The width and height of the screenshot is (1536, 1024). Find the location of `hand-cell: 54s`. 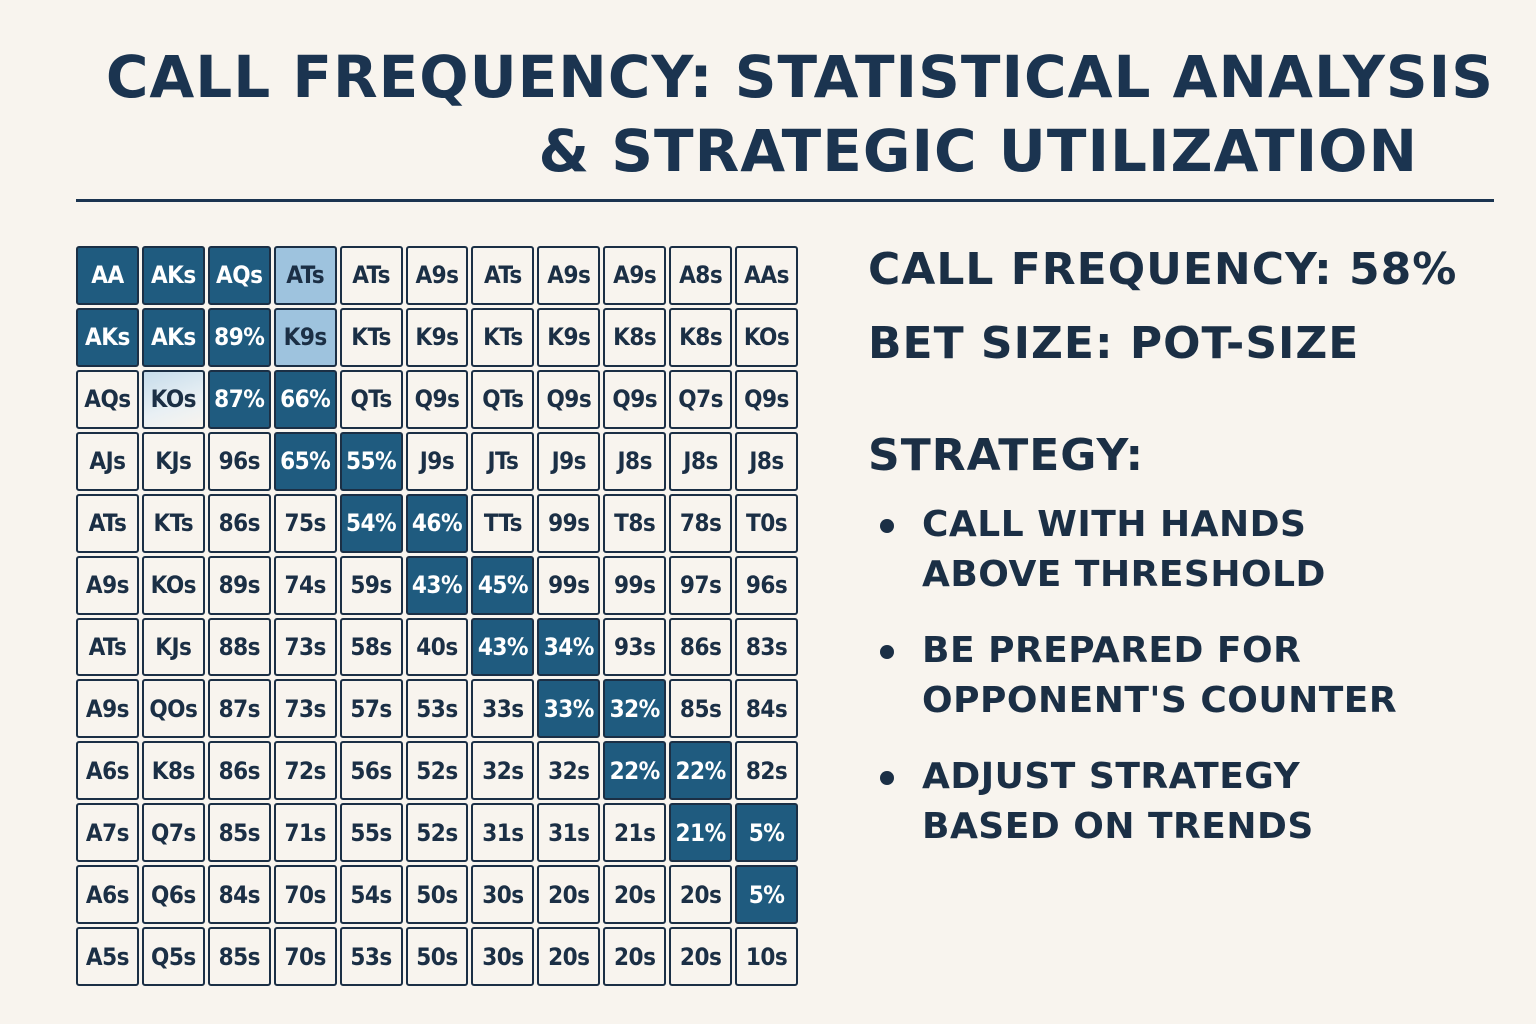

hand-cell: 54s is located at coordinates (371, 895).